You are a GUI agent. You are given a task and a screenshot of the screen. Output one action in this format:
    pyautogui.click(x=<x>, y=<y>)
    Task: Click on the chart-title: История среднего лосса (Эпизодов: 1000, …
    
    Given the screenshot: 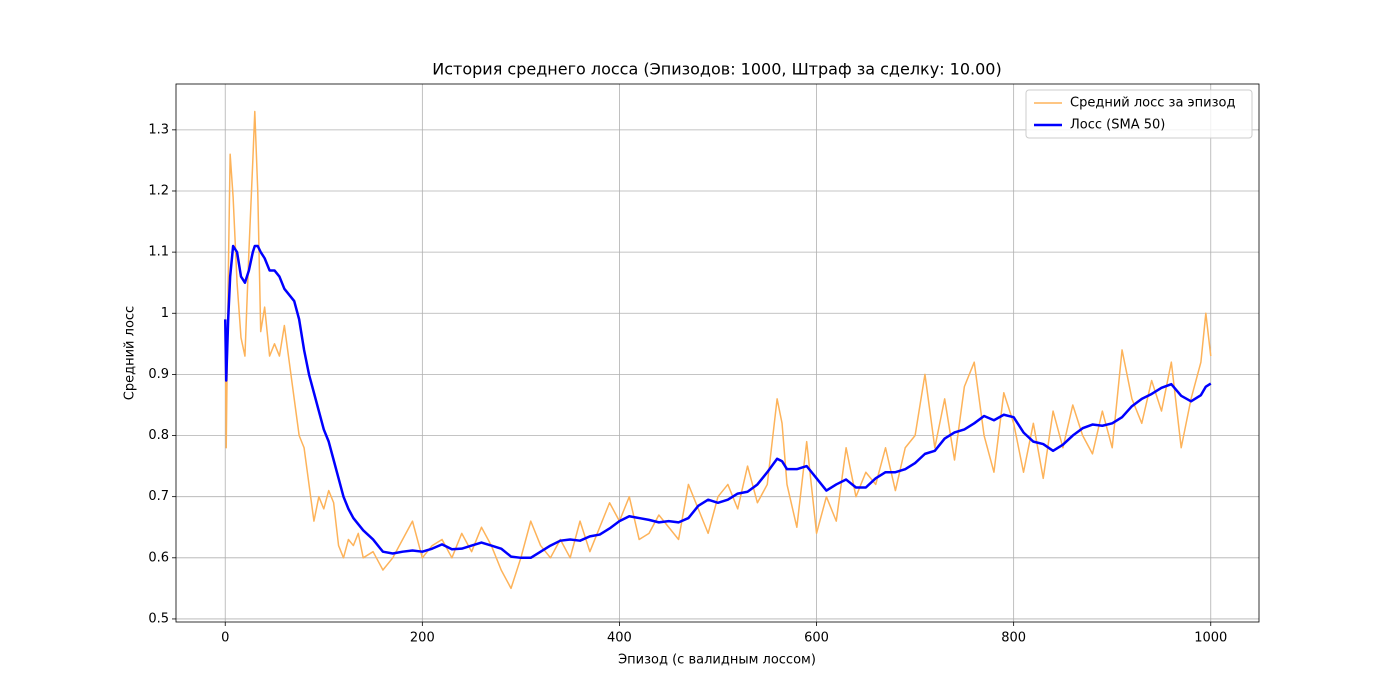 What is the action you would take?
    pyautogui.click(x=716, y=69)
    